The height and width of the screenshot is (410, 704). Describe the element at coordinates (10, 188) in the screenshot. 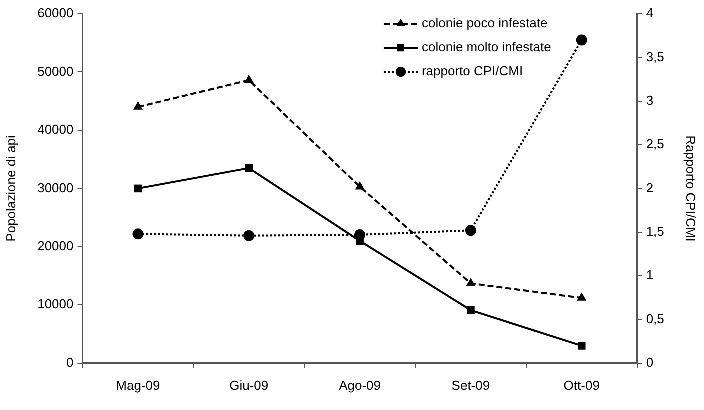

I see `y-axis-title: Popolazione di api` at that location.